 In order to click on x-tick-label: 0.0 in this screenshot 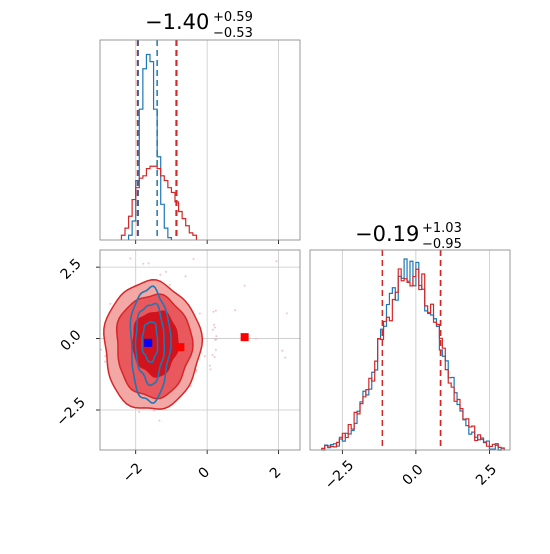, I will do `click(413, 475)`.